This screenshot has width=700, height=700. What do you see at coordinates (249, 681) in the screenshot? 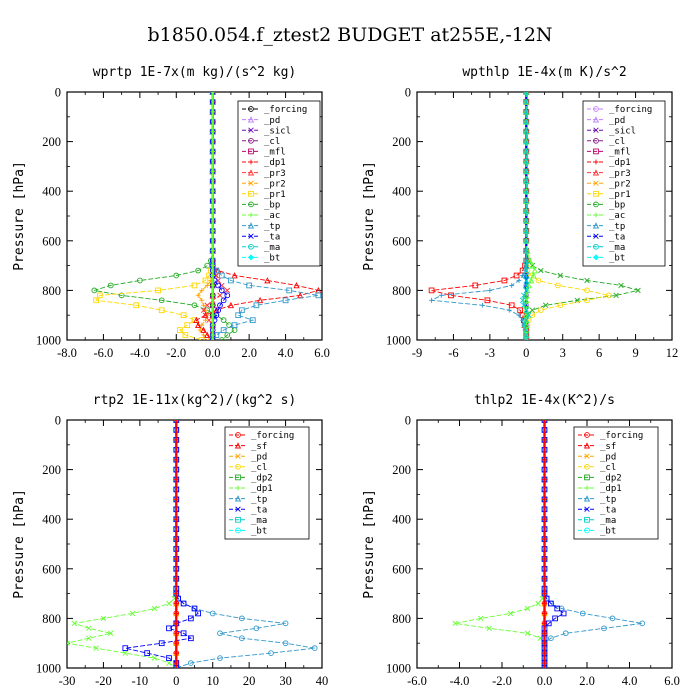
I see `x-tick-label: 20` at bounding box center [249, 681].